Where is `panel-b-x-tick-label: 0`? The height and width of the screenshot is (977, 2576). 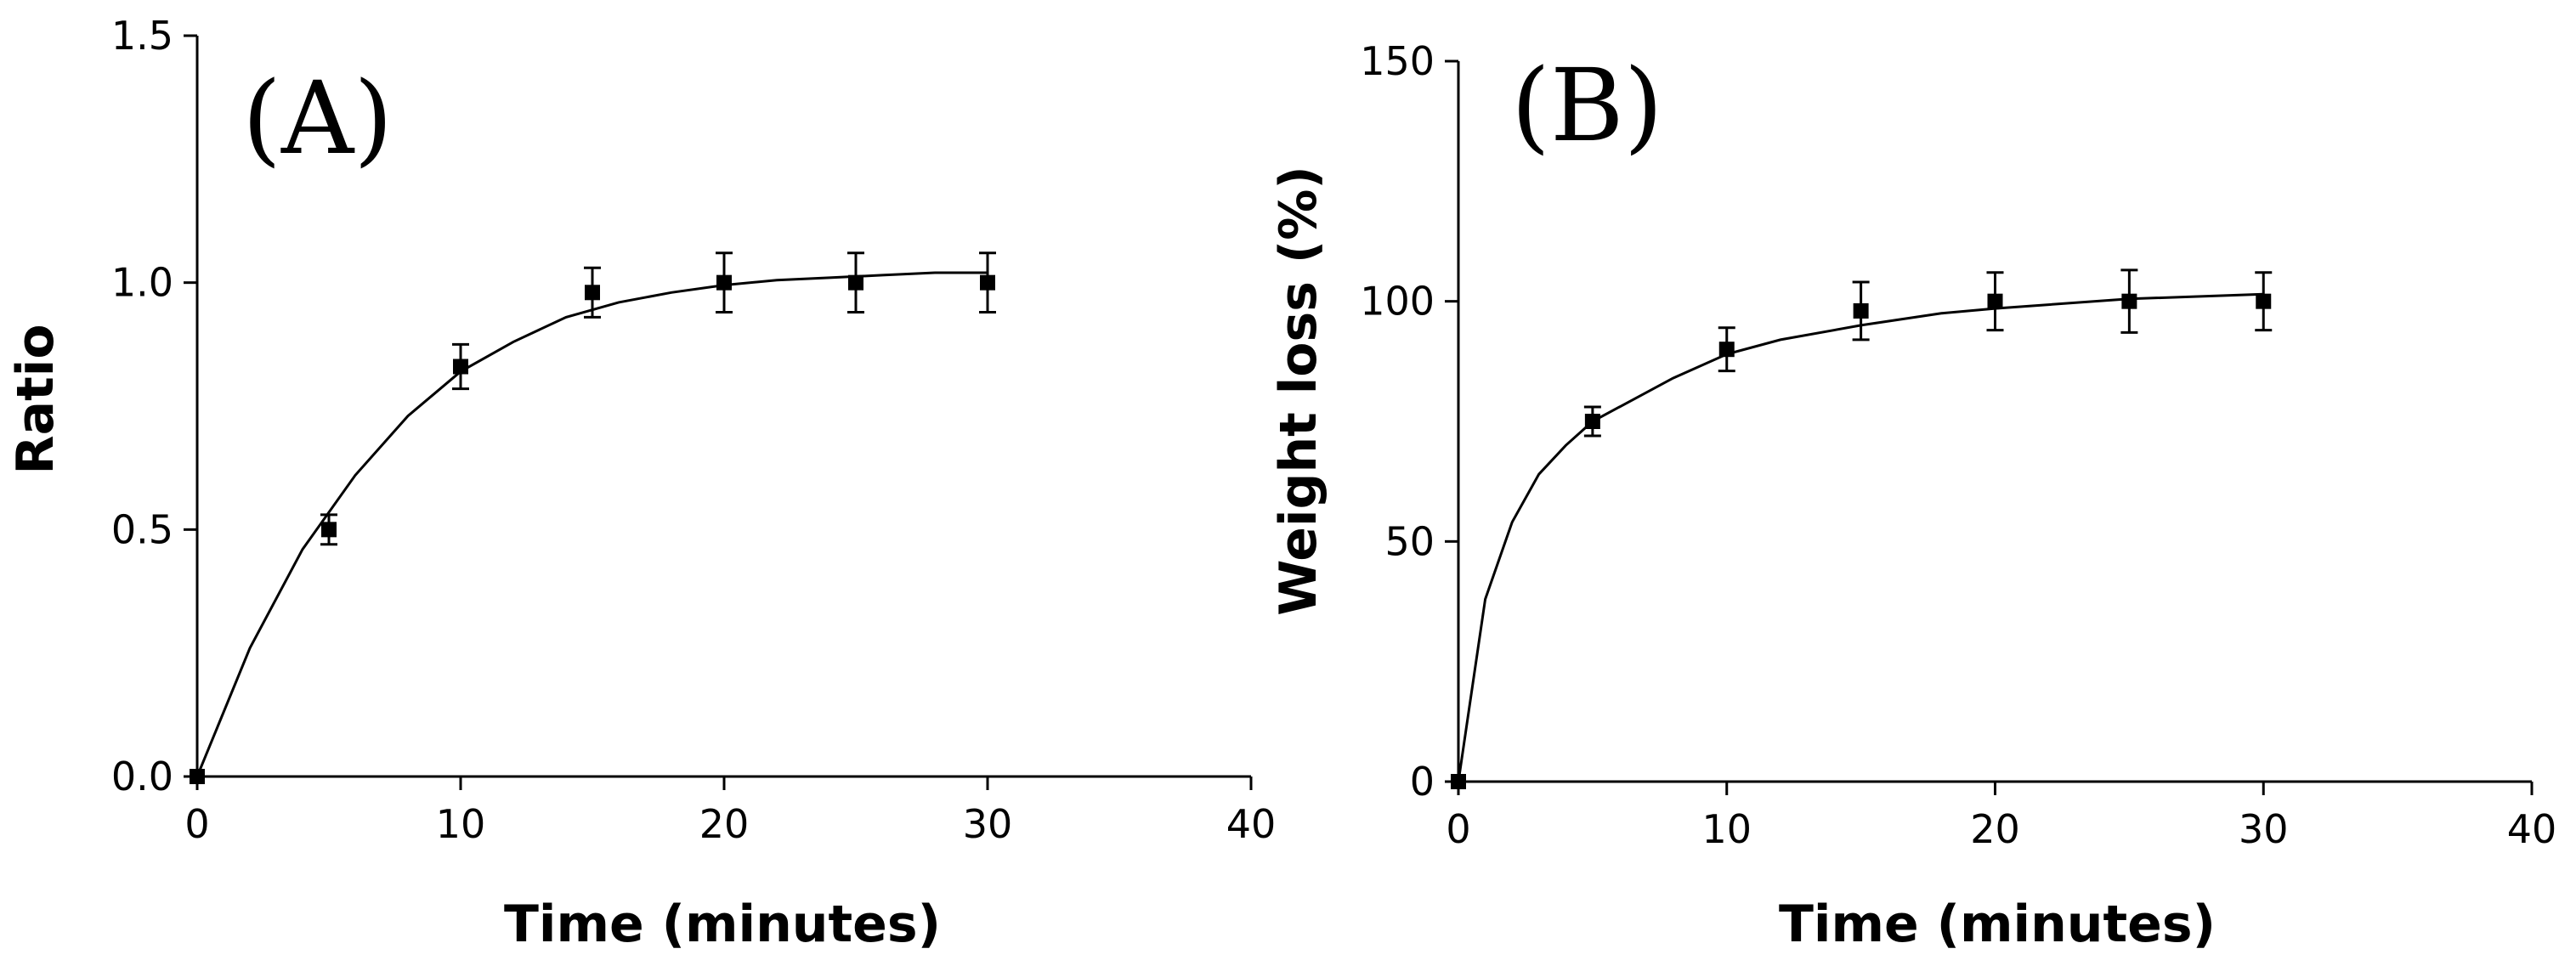
panel-b-x-tick-label: 0 is located at coordinates (1458, 829).